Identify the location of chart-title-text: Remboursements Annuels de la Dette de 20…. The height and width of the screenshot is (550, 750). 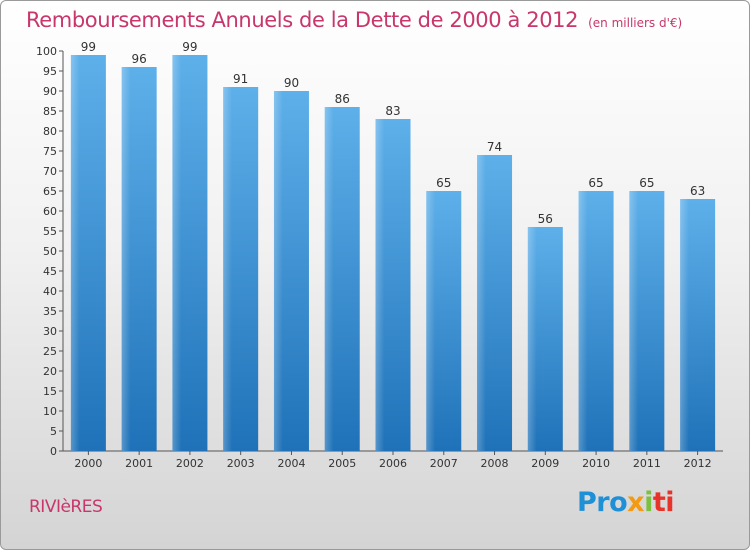
(302, 20).